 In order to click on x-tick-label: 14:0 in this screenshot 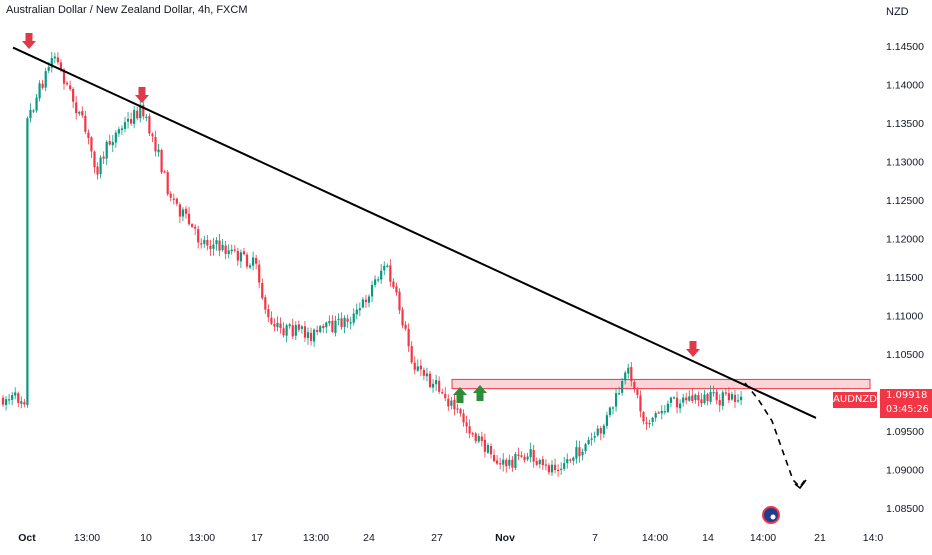, I will do `click(873, 538)`.